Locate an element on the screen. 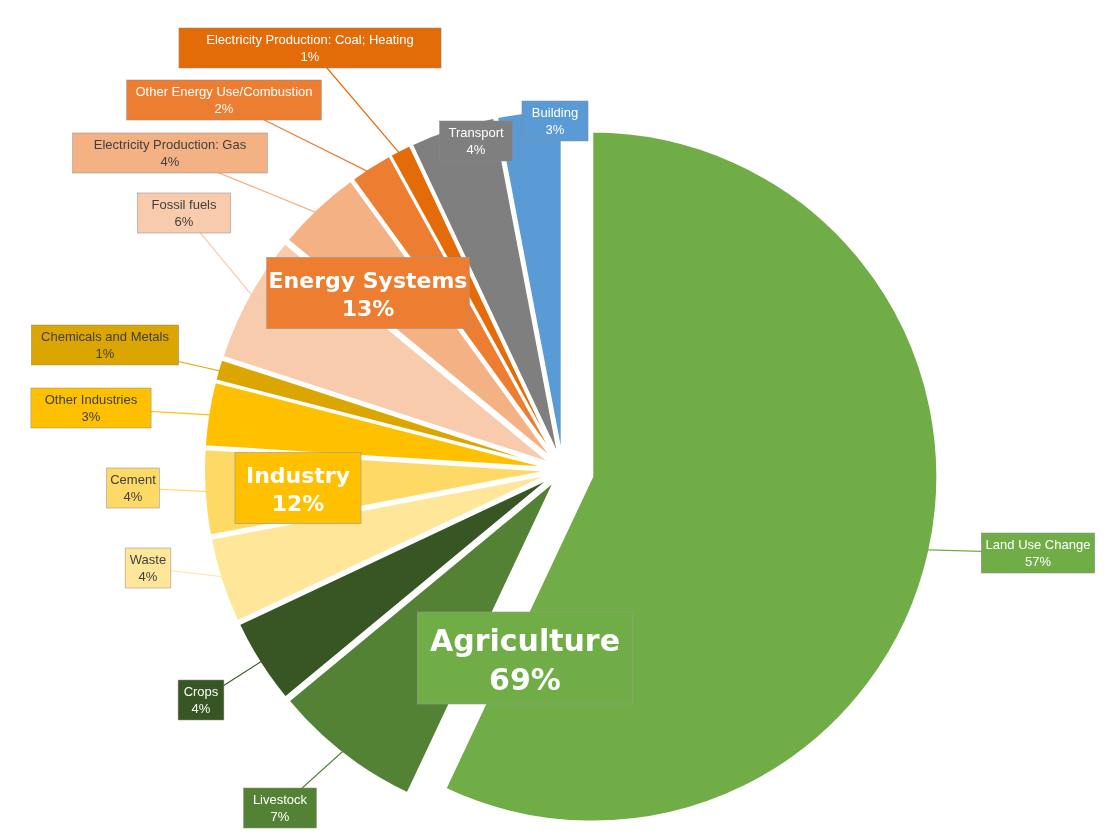 This screenshot has width=1118, height=837. slice-label: Building is located at coordinates (555, 112).